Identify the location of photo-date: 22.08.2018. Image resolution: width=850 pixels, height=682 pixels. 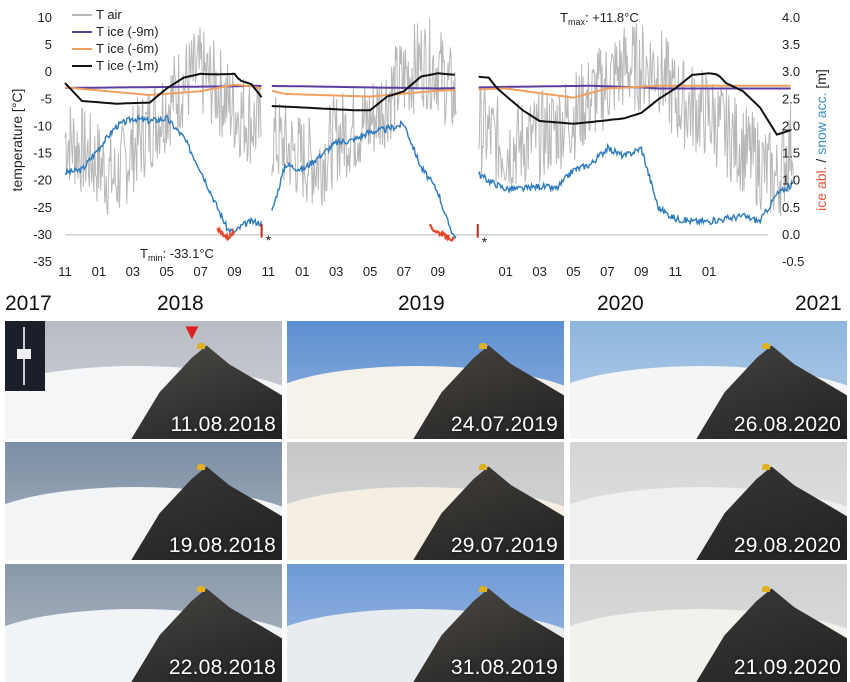
(222, 667).